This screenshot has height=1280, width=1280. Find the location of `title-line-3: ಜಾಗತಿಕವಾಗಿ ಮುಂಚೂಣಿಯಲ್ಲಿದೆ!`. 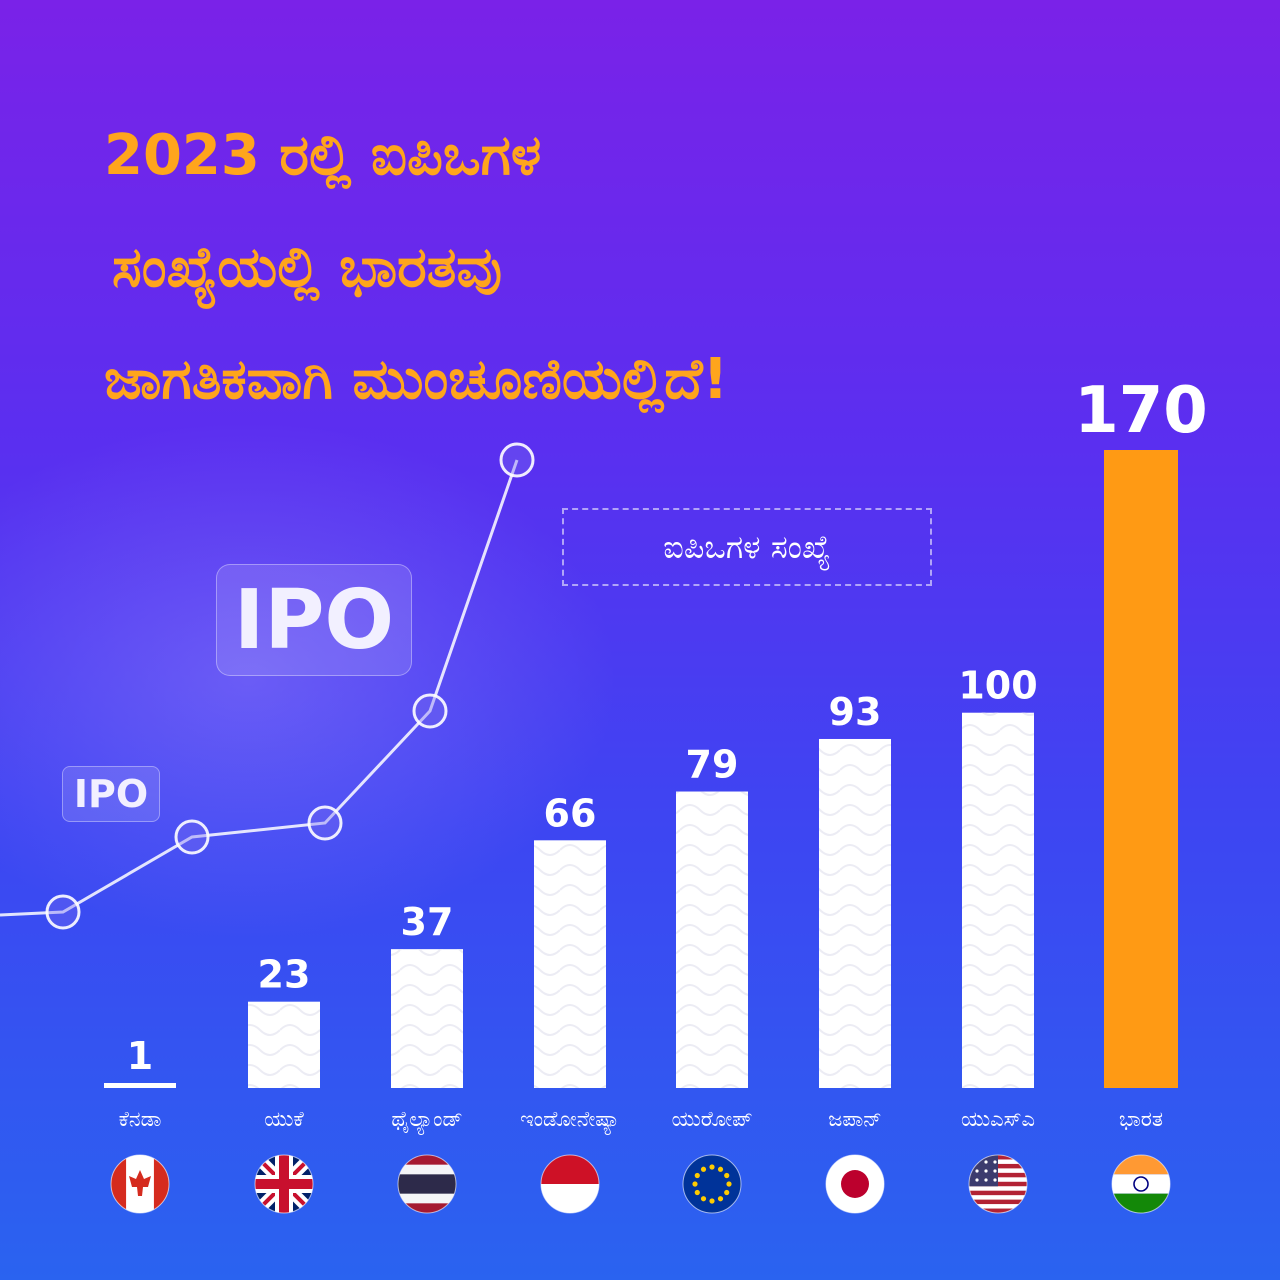

title-line-3: ಜಾಗತಿಕವಾಗಿ ಮುಂಚೂಣಿಯಲ್ಲಿದೆ! is located at coordinates (416, 379).